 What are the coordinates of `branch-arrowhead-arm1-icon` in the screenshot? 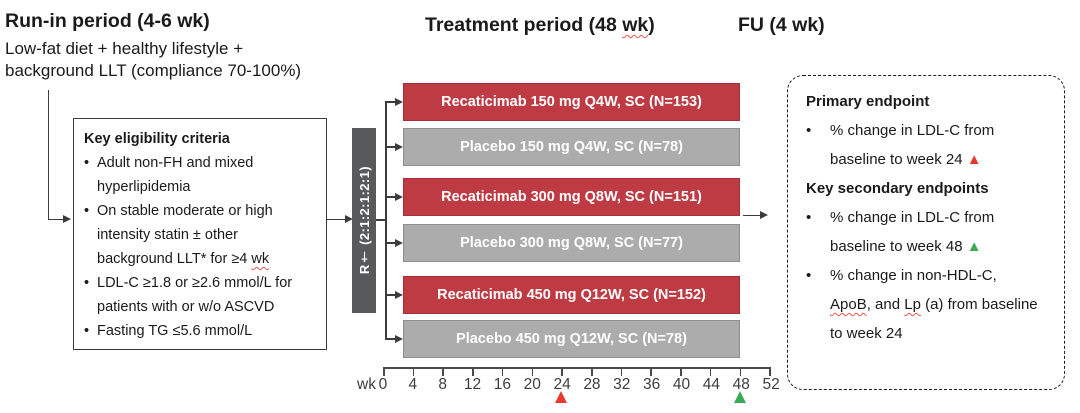 It's located at (399, 101).